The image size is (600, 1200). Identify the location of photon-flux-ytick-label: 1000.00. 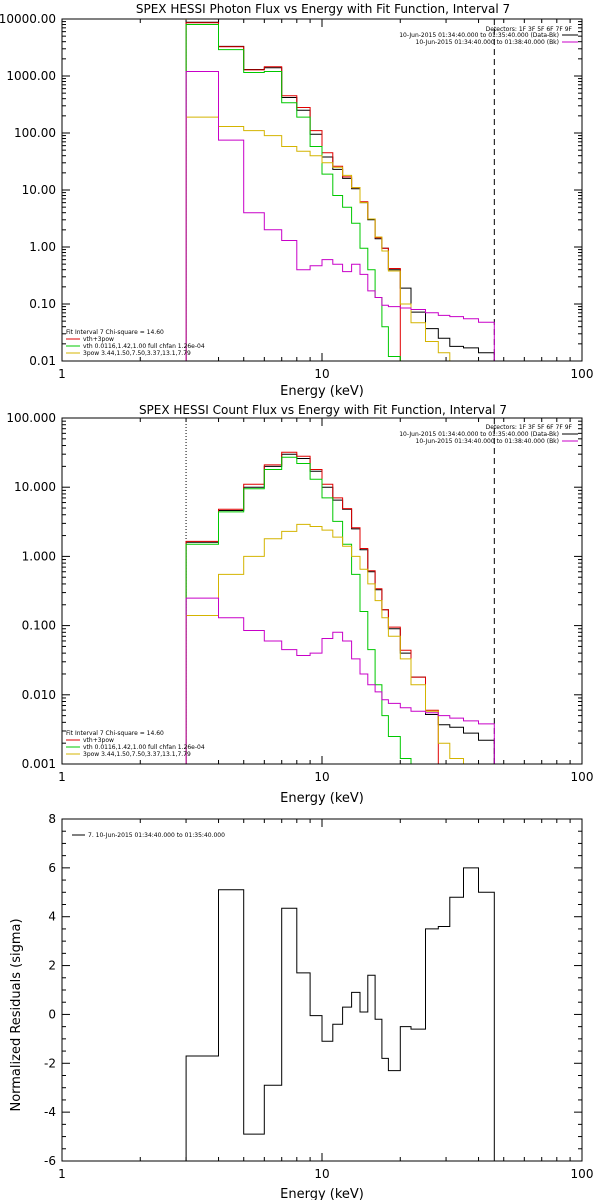
(31, 76).